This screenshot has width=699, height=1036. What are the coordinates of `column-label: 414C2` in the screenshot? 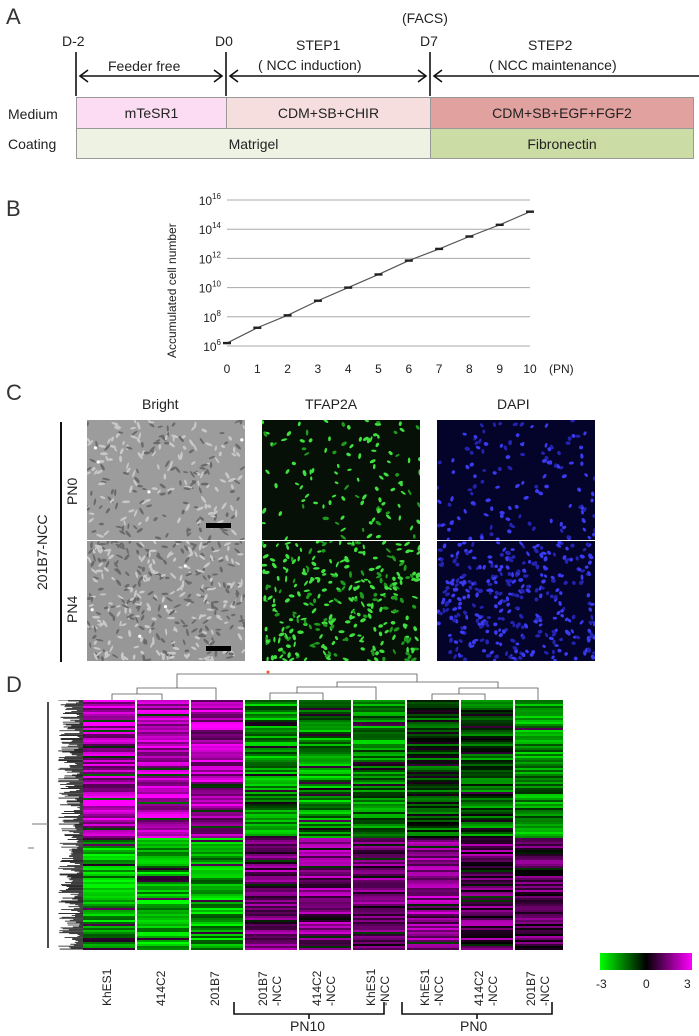 It's located at (161, 988).